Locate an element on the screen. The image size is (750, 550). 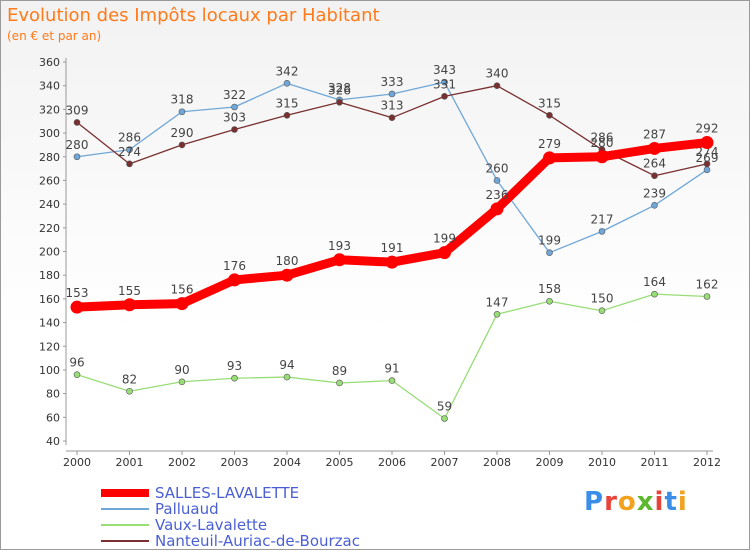
y-tick-label: 220 is located at coordinates (49, 228).